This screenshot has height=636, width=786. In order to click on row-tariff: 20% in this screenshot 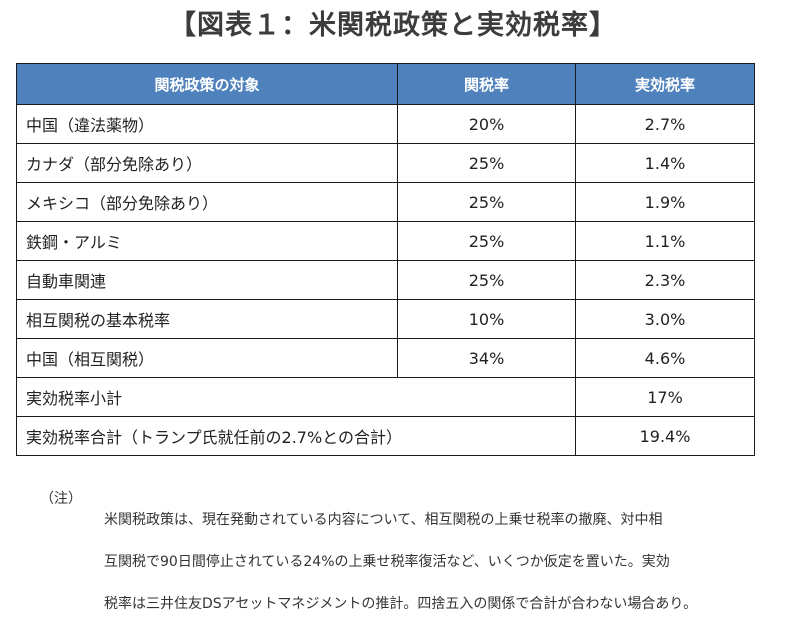, I will do `click(486, 124)`.